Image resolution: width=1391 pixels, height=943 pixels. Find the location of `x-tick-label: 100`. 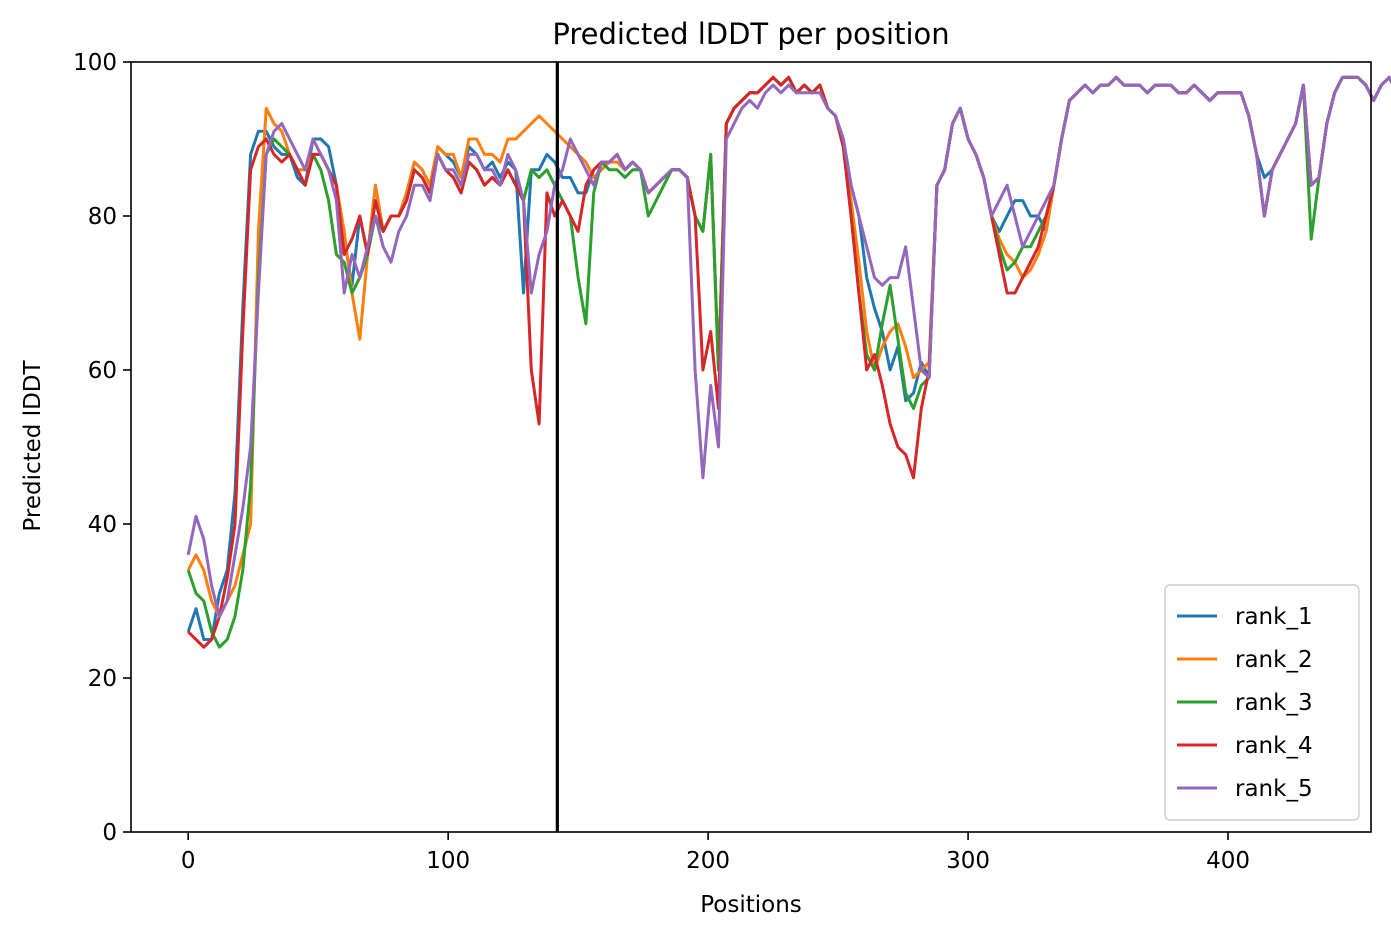

x-tick-label: 100 is located at coordinates (448, 861).